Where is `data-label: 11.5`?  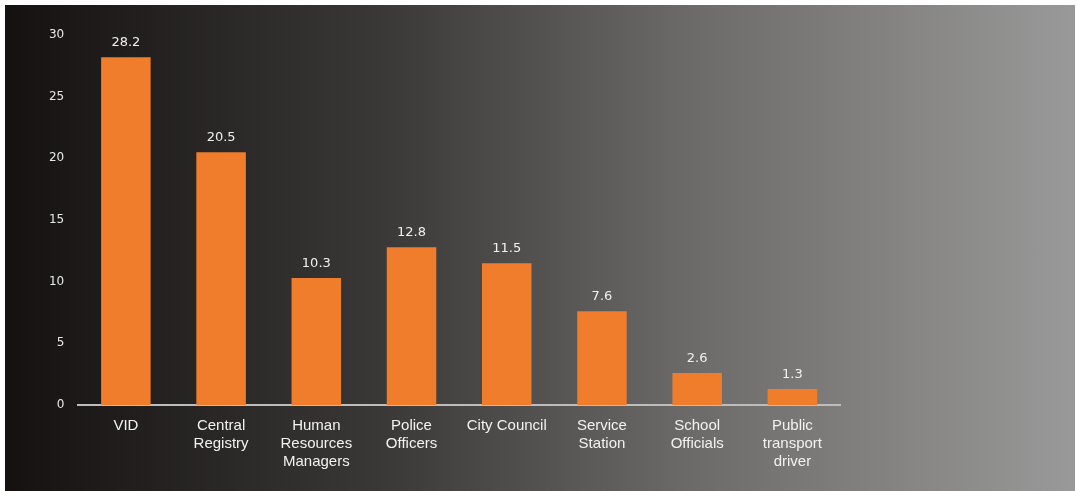 data-label: 11.5 is located at coordinates (507, 248).